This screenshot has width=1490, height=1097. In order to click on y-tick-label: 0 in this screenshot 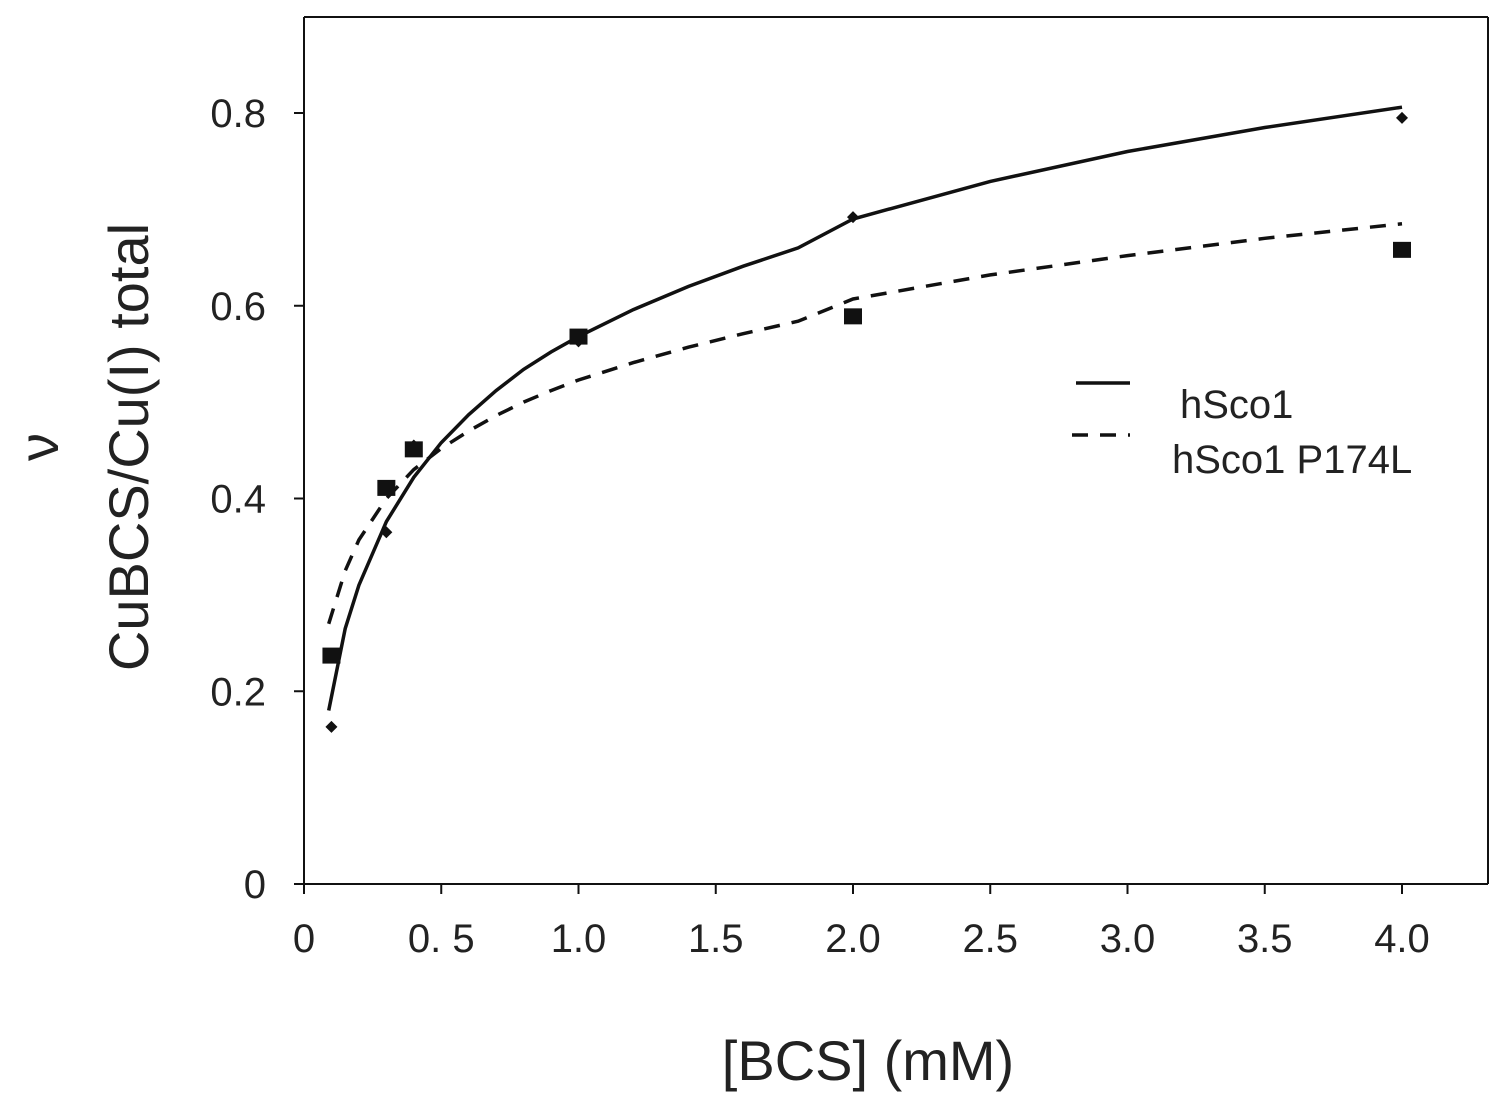, I will do `click(255, 885)`.